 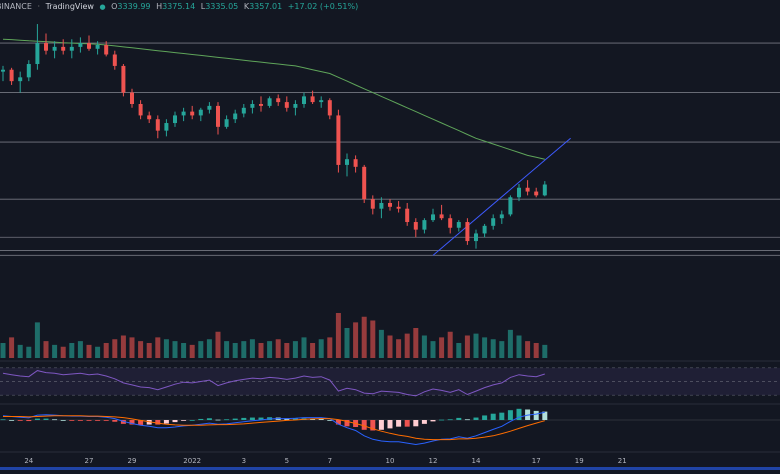 I want to click on time-axis-label: 19, so click(x=579, y=461).